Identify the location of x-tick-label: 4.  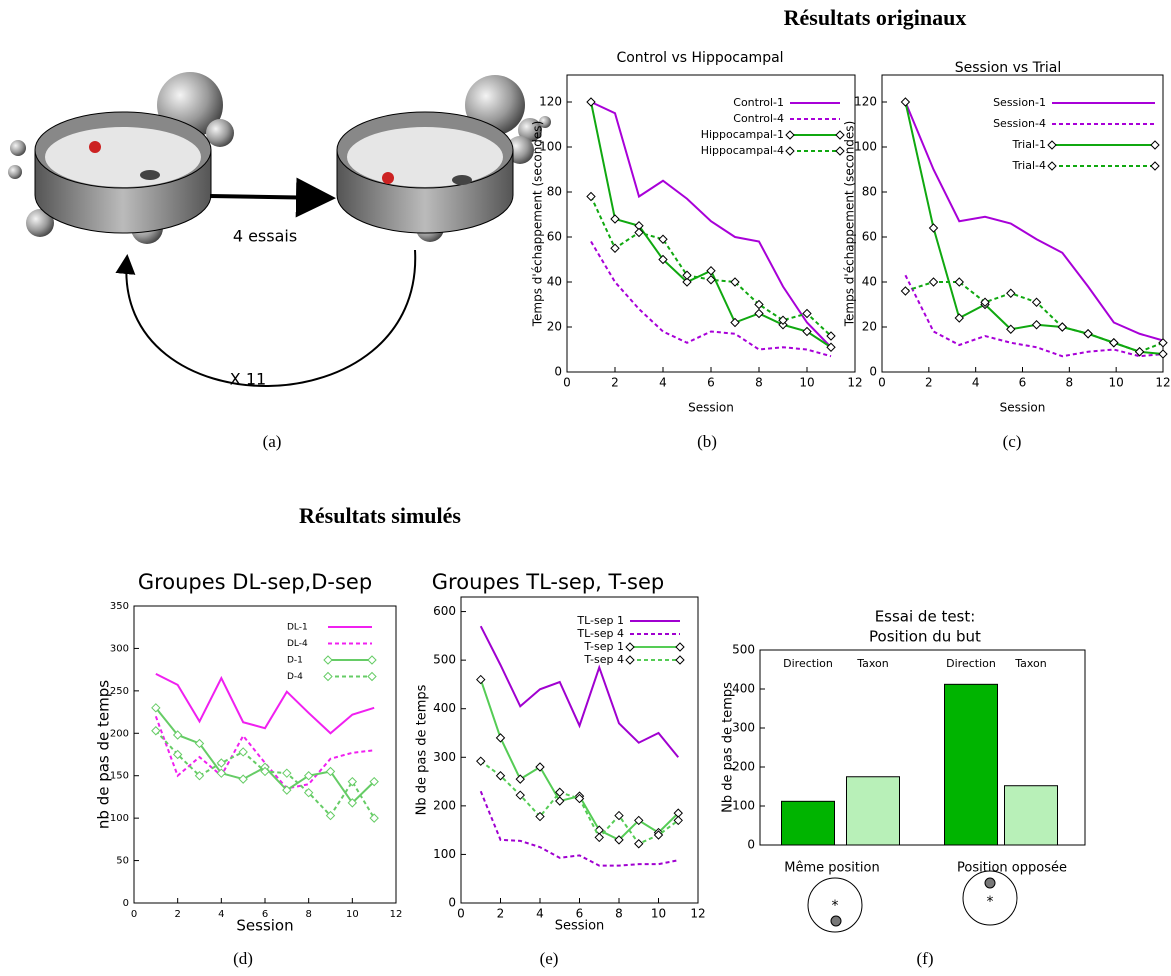
(540, 914).